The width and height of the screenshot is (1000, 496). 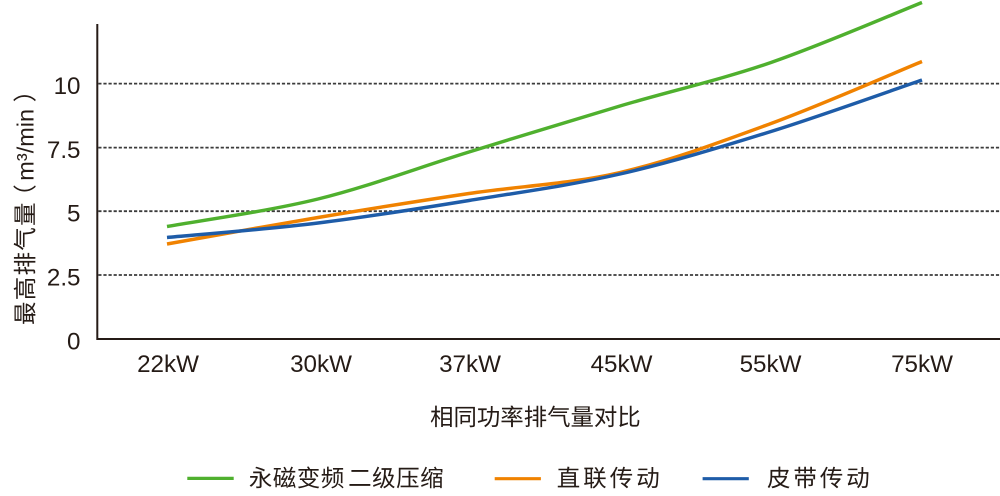 I want to click on svg-text: 7.5, so click(x=64, y=150).